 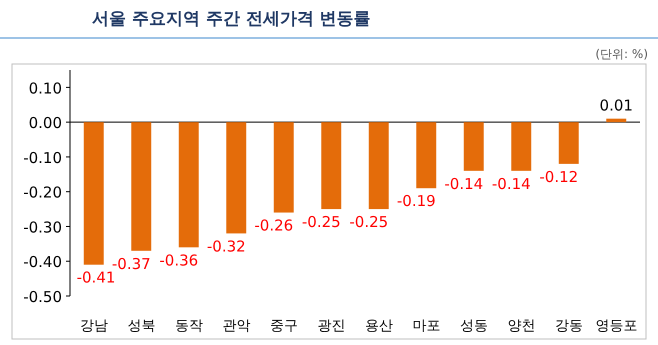 I want to click on data-label: -0.32, so click(x=226, y=246).